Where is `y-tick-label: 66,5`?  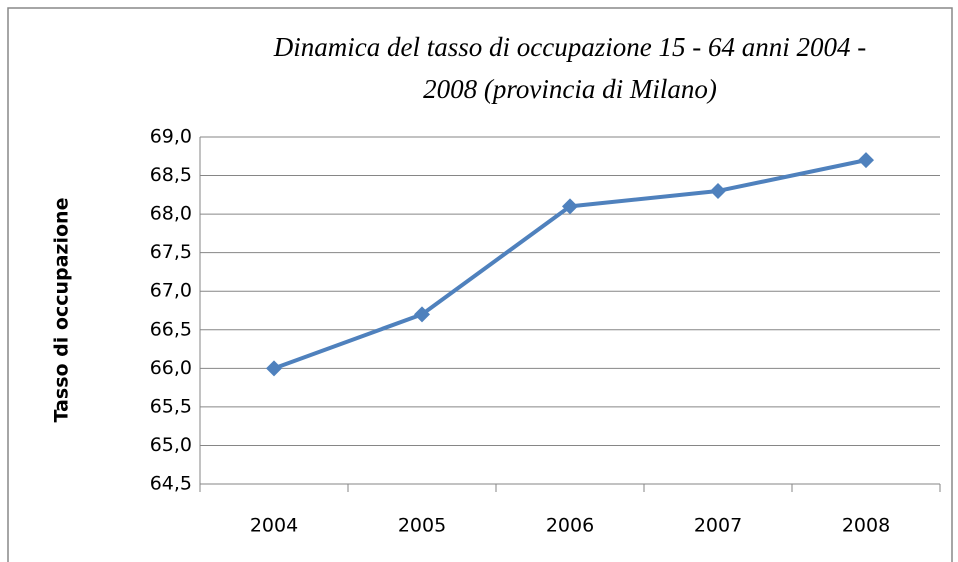 y-tick-label: 66,5 is located at coordinates (171, 329).